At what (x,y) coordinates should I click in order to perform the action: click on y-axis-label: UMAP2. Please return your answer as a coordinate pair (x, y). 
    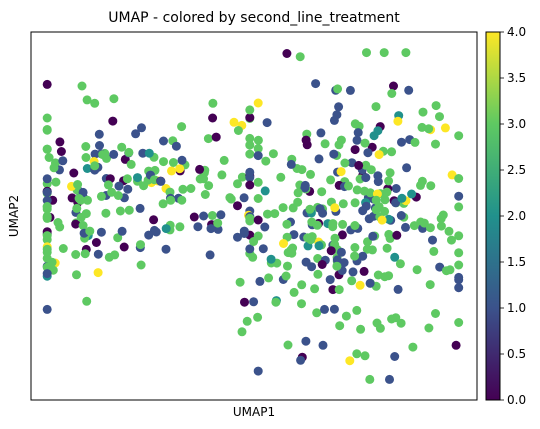
    Looking at the image, I should click on (14, 216).